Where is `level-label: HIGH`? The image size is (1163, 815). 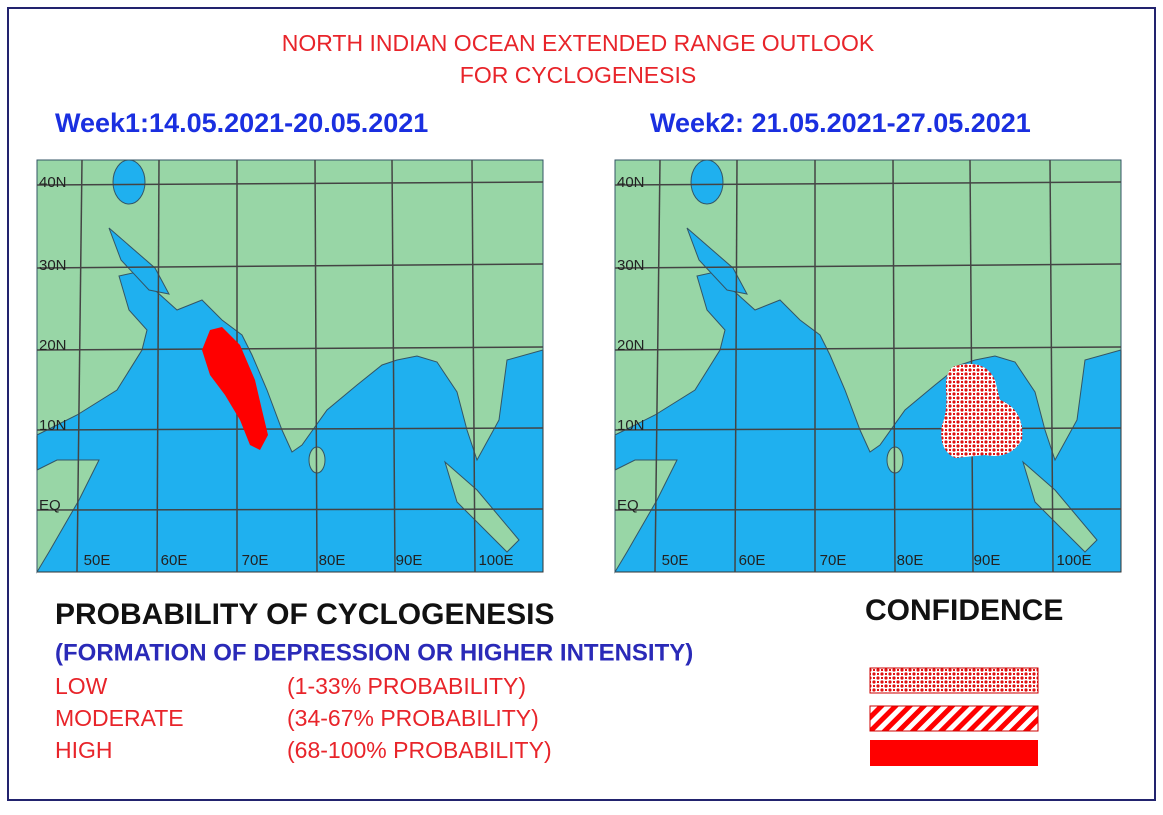
level-label: HIGH is located at coordinates (84, 750).